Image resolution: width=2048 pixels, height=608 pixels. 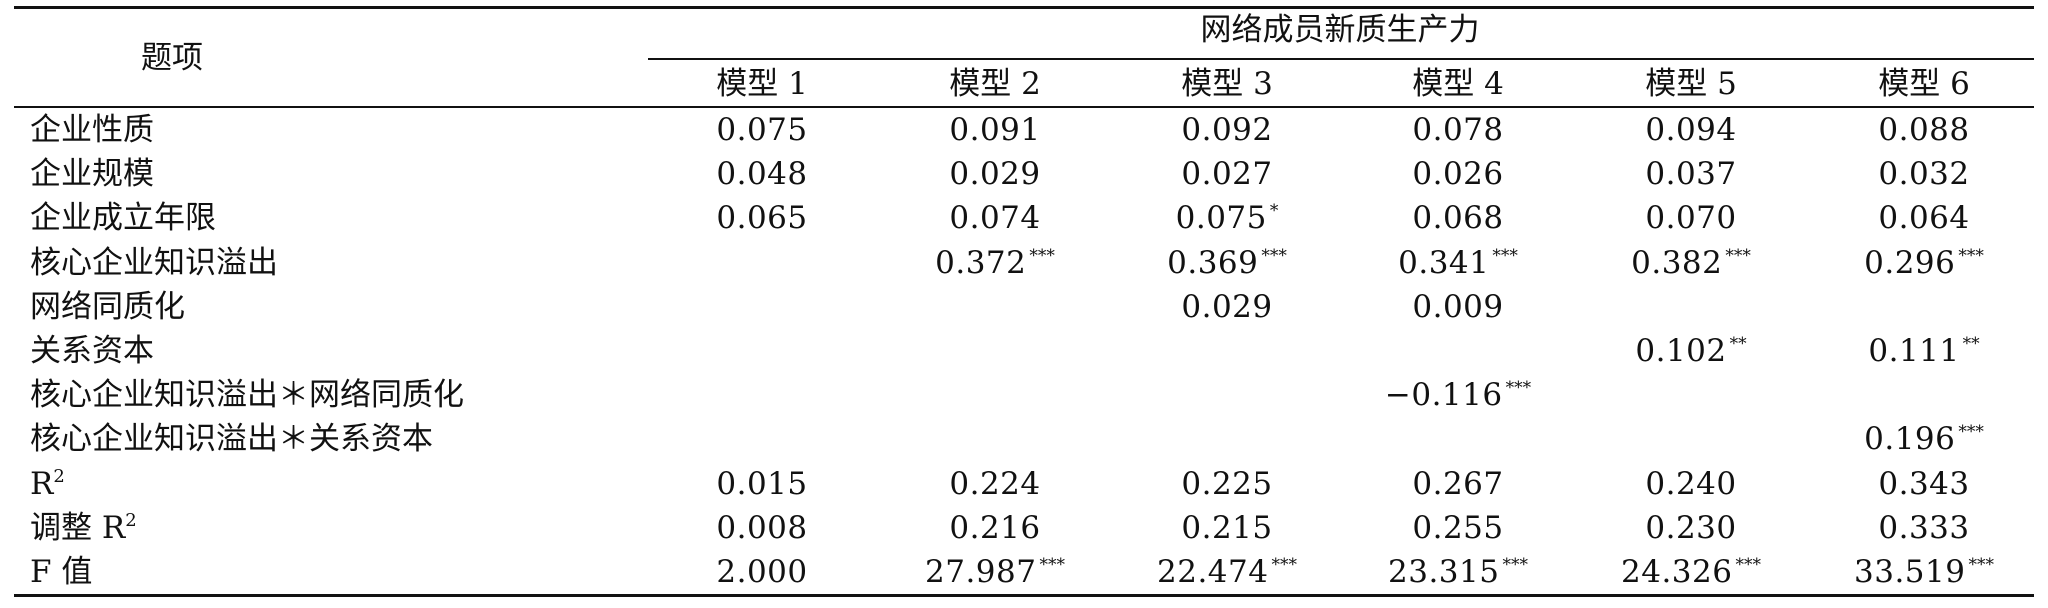 I want to click on cell-value: 0.091, so click(x=995, y=130).